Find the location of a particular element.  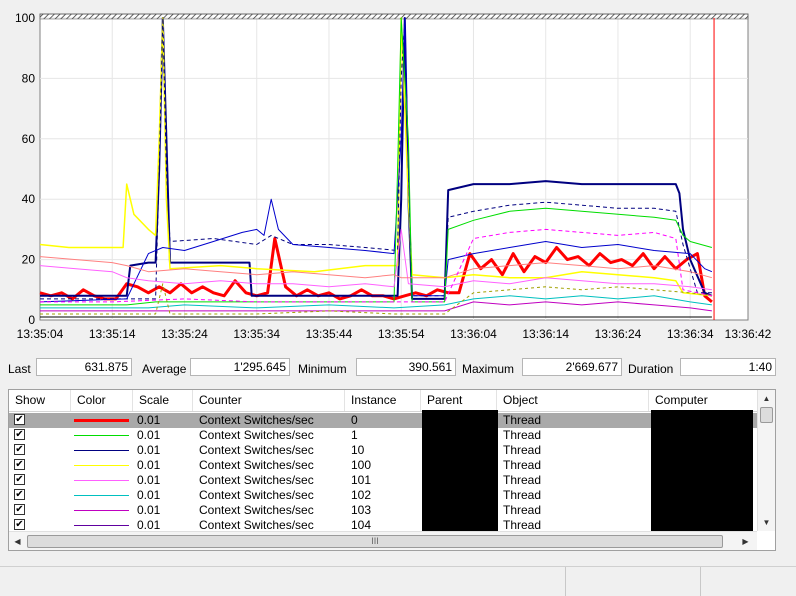

horizontal-scrollbar: ◀ III ▶ is located at coordinates (383, 540).